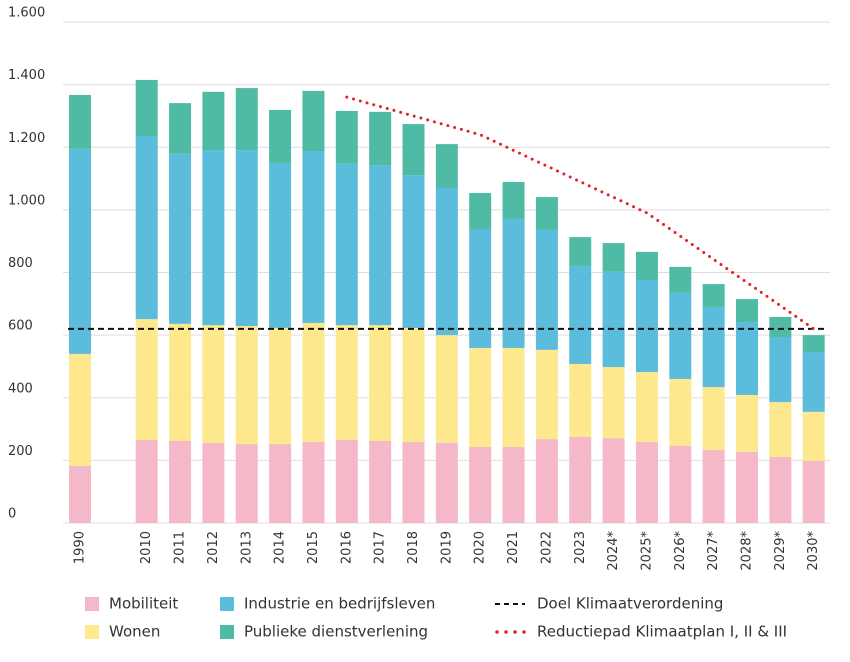  Describe the element at coordinates (413, 547) in the screenshot. I see `x-tick-label: 2018` at that location.